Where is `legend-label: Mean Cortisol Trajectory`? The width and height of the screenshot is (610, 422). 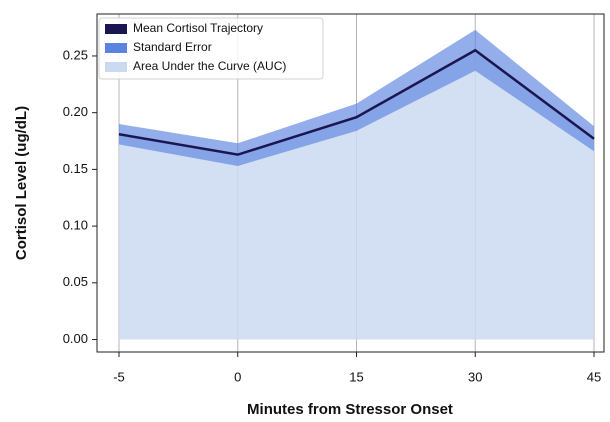
legend-label: Mean Cortisol Trajectory is located at coordinates (198, 28).